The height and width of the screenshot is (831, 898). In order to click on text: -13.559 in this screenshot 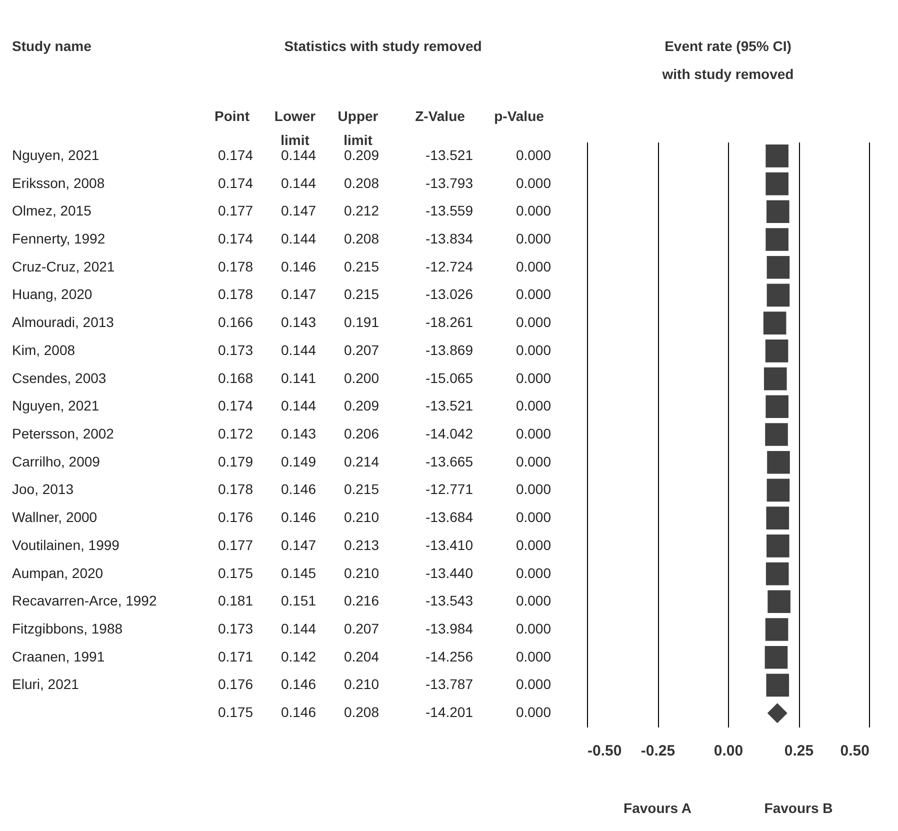, I will do `click(450, 210)`.